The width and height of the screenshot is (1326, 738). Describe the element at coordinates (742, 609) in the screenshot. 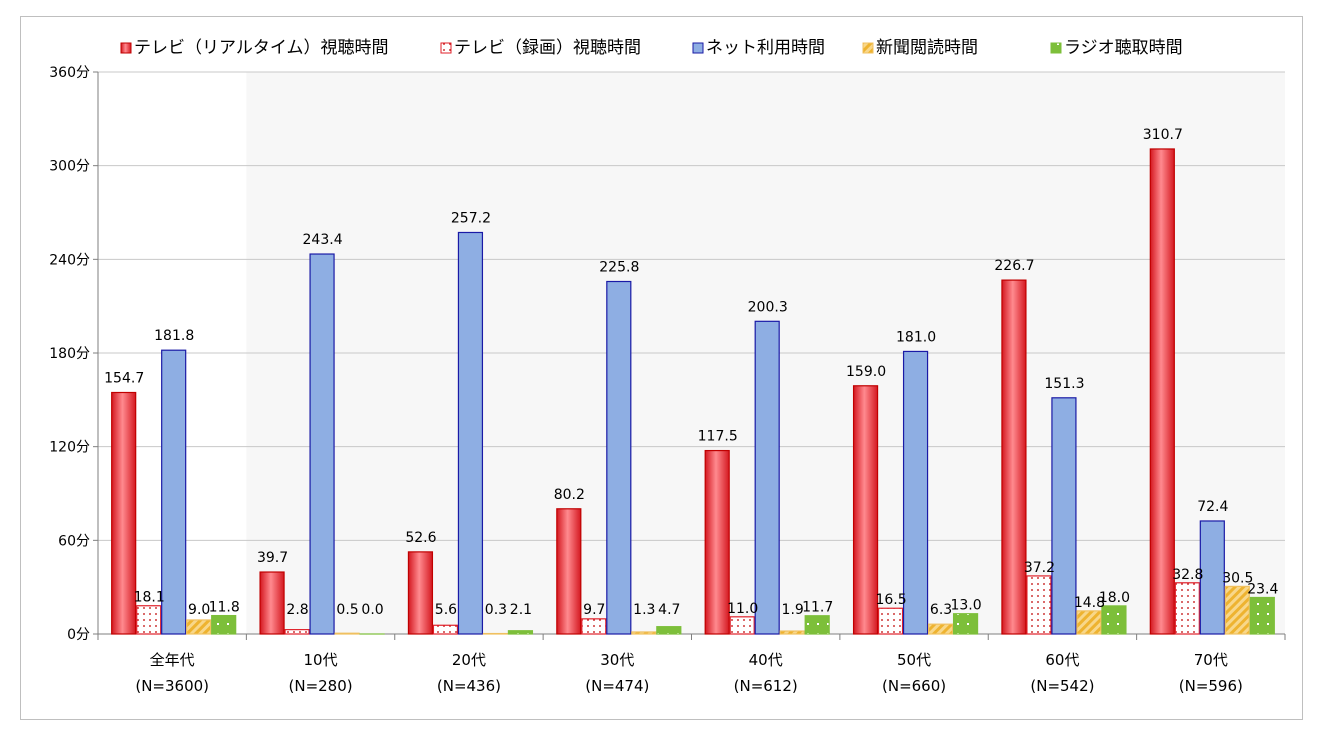

I see `data-label: 11.0` at that location.